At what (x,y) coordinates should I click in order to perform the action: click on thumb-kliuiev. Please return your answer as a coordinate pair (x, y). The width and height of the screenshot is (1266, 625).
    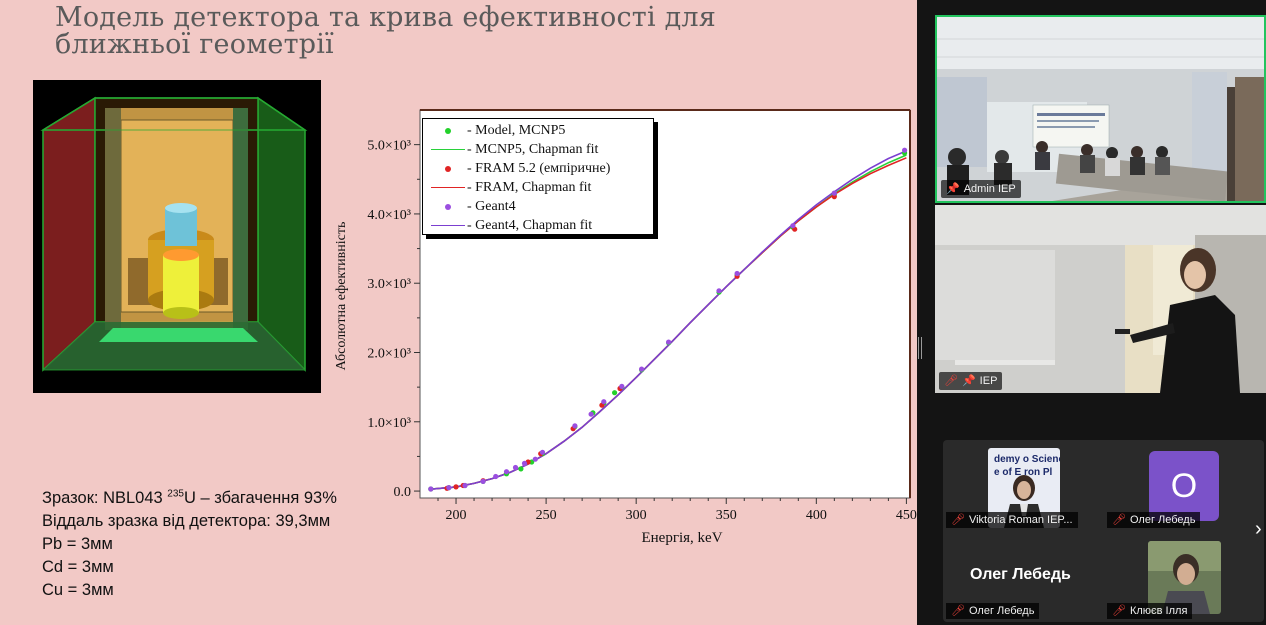
    Looking at the image, I should click on (1184, 577).